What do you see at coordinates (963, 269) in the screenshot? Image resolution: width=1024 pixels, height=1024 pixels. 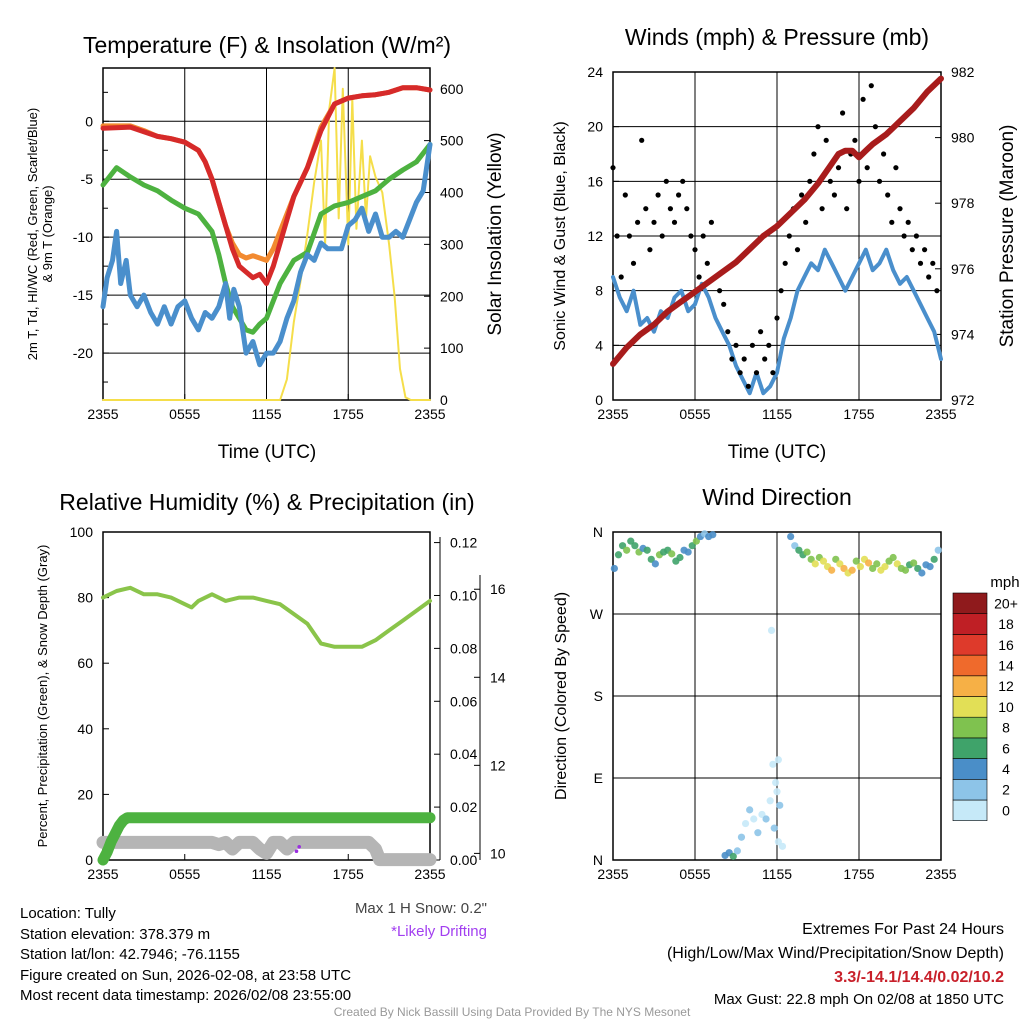 I see `pressure-y-tick-label: 976` at bounding box center [963, 269].